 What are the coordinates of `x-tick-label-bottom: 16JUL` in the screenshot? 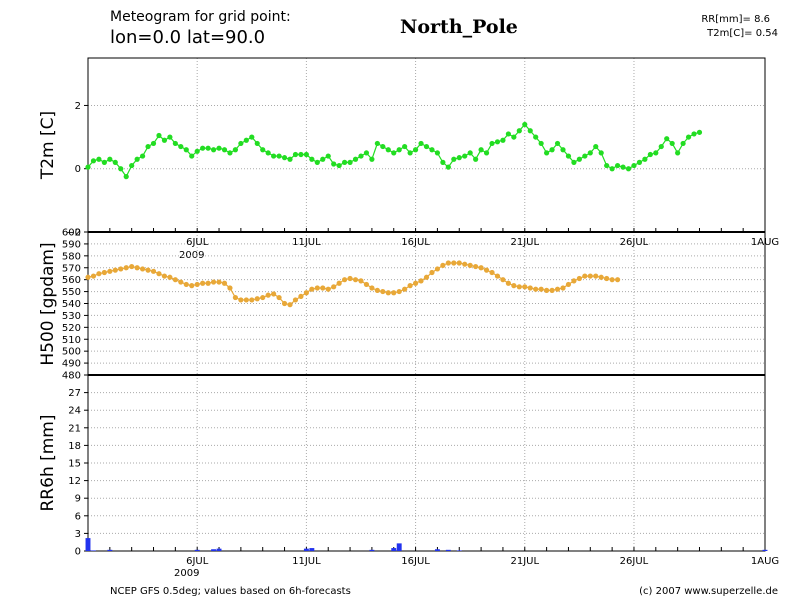 It's located at (415, 561).